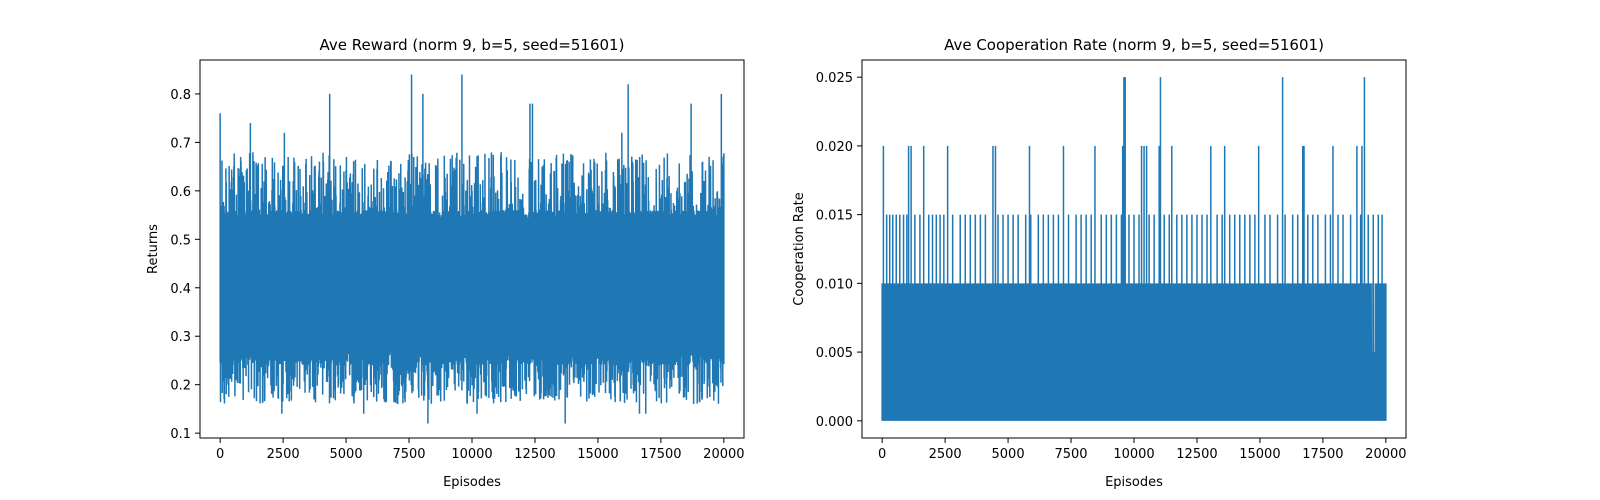  What do you see at coordinates (180, 240) in the screenshot?
I see `reward-y-tick-label: 0.5` at bounding box center [180, 240].